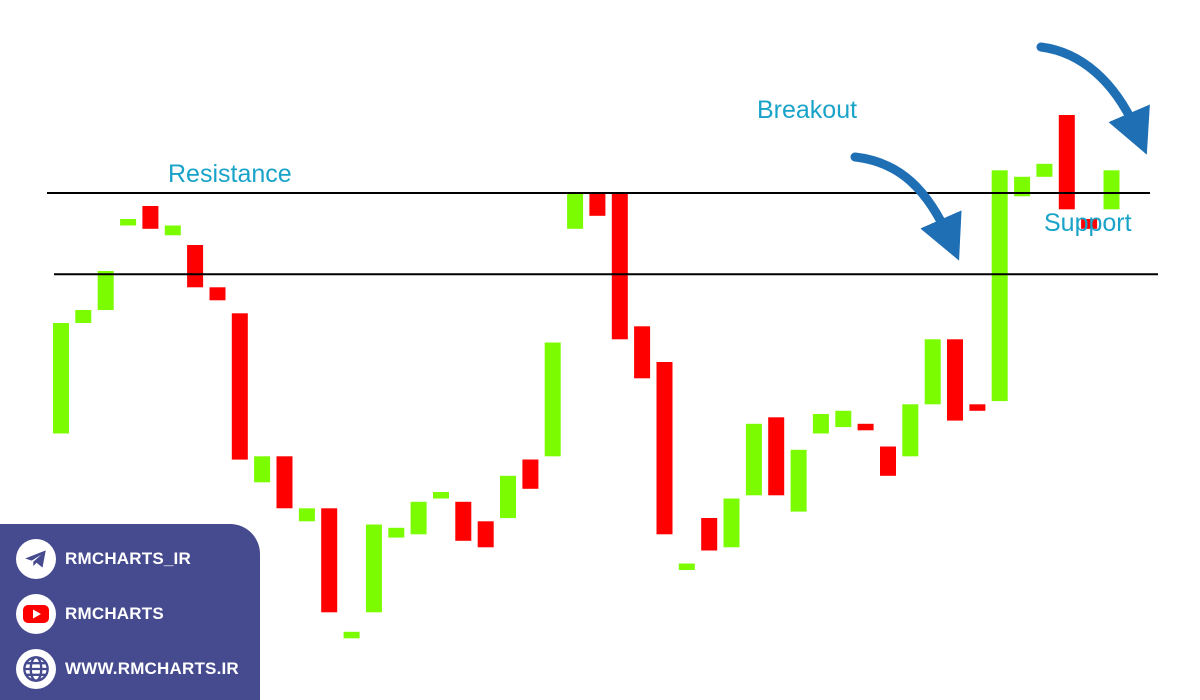 This screenshot has height=700, width=1200. What do you see at coordinates (1093, 98) in the screenshot?
I see `pullback-arrow` at bounding box center [1093, 98].